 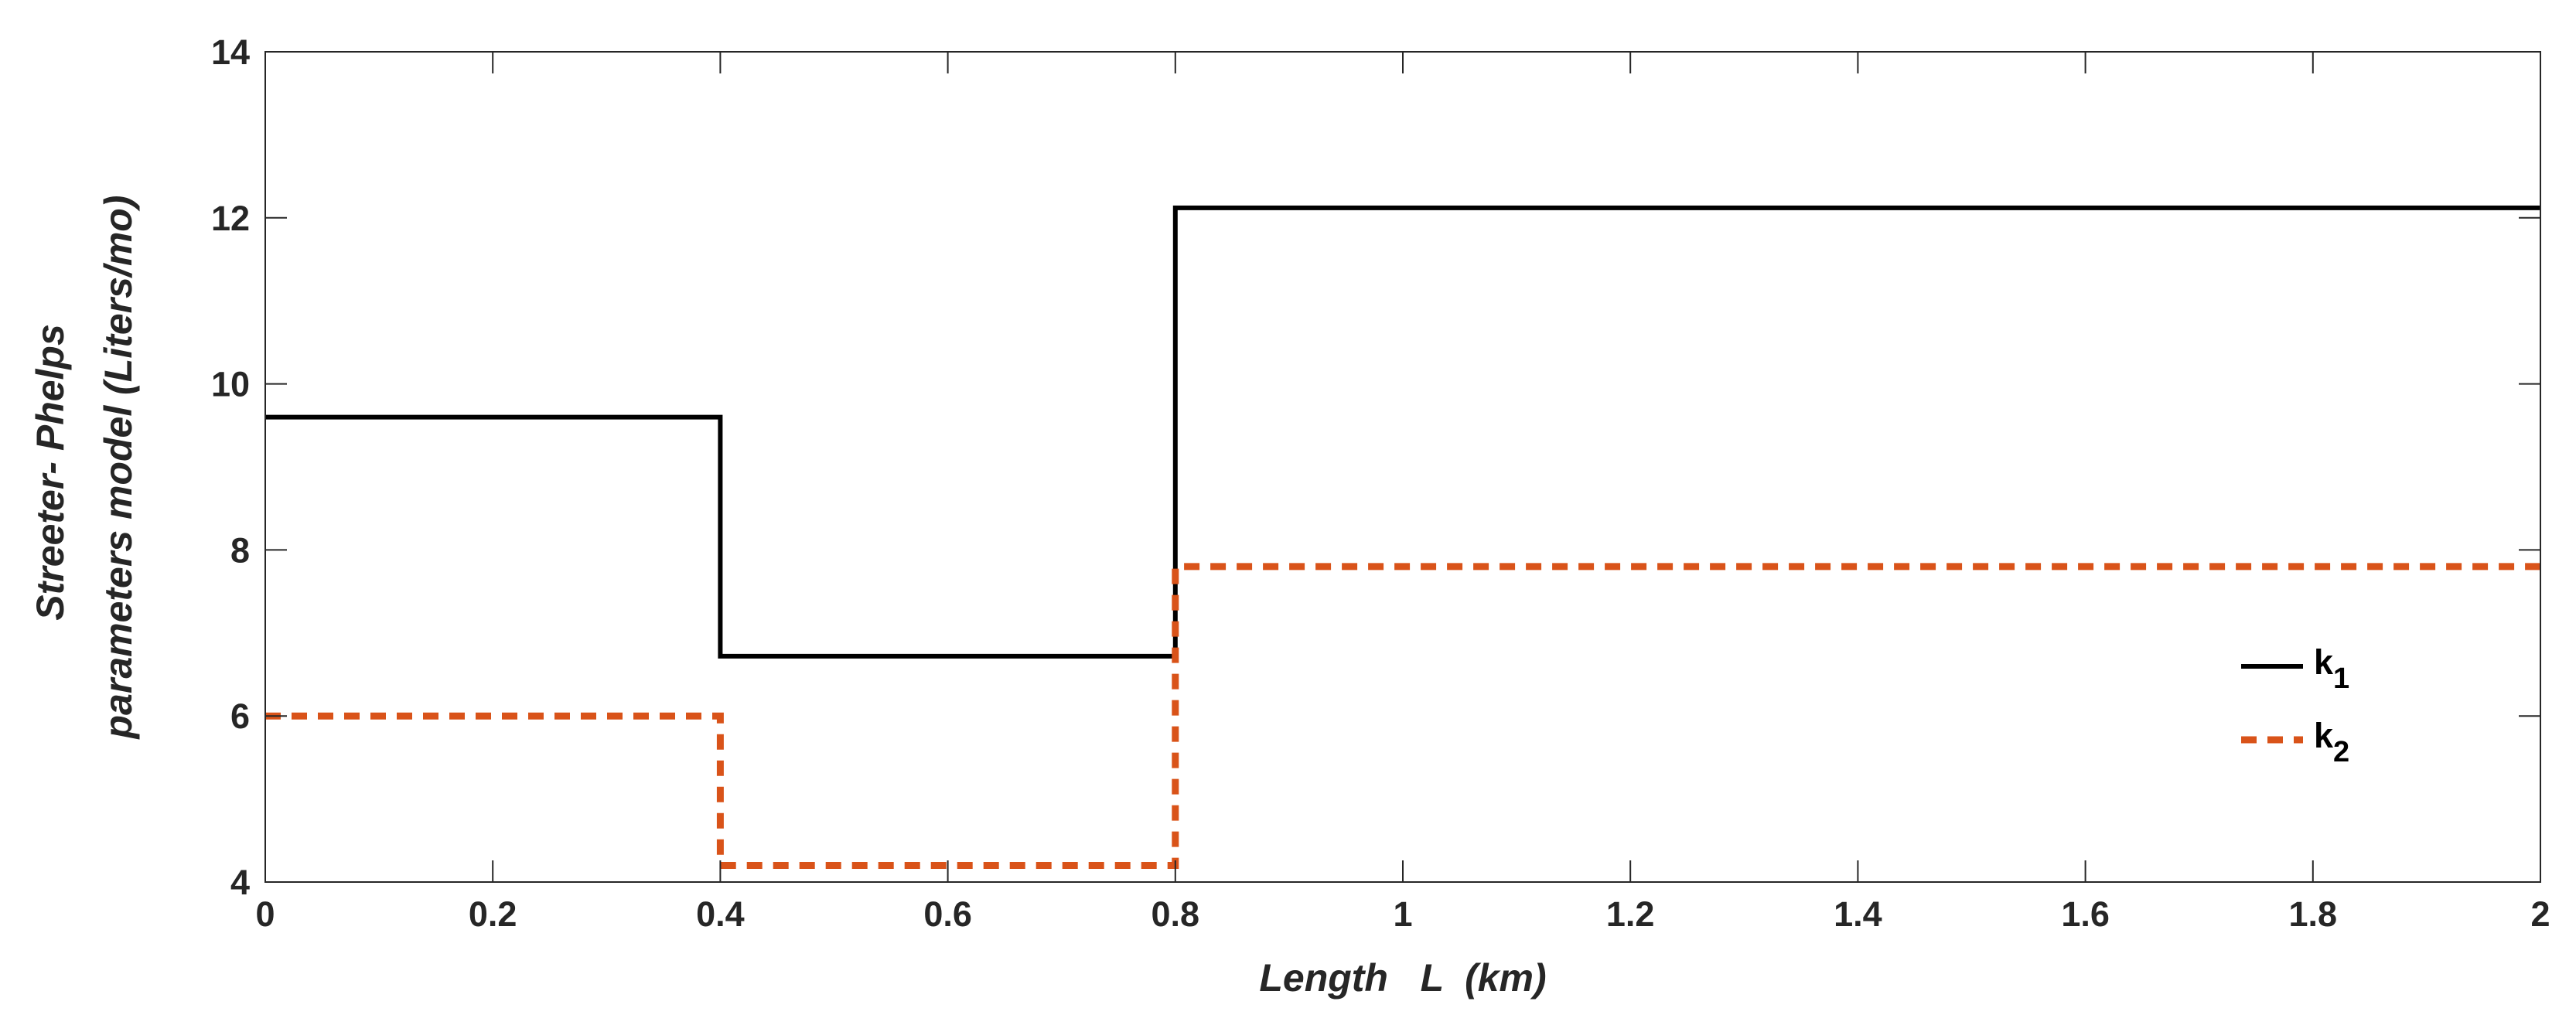 I want to click on x-tick-label: 2, so click(x=2540, y=914).